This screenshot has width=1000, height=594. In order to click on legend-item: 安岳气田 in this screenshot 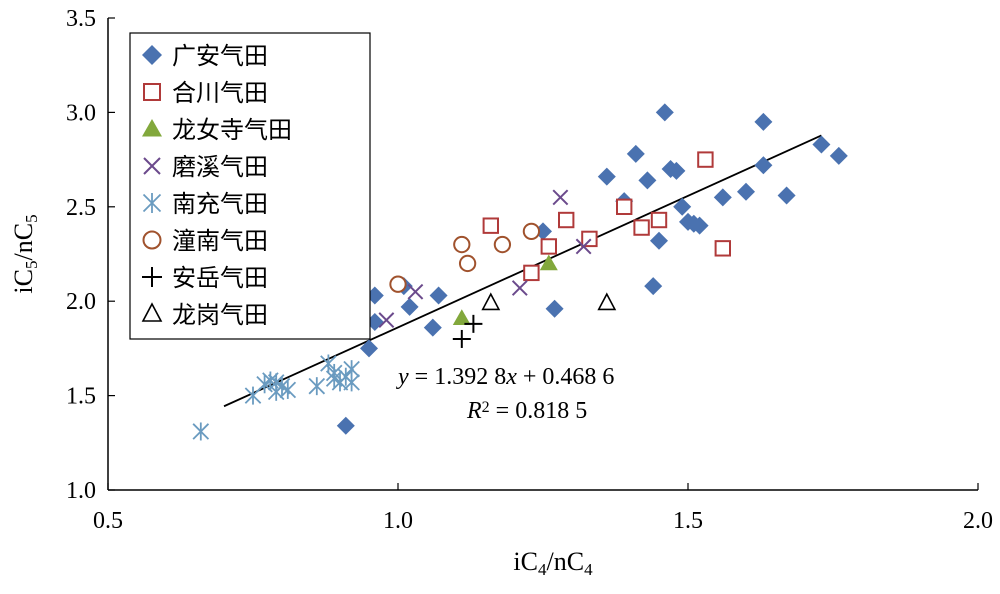, I will do `click(205, 278)`.